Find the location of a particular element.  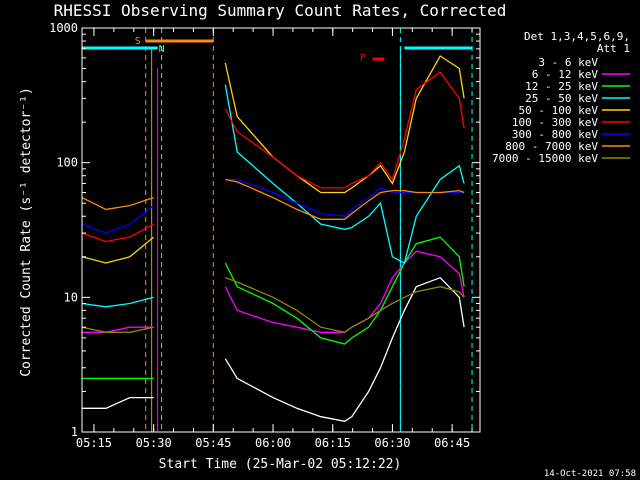

legend-label-3: 25 - 50 keV is located at coordinates (561, 98).